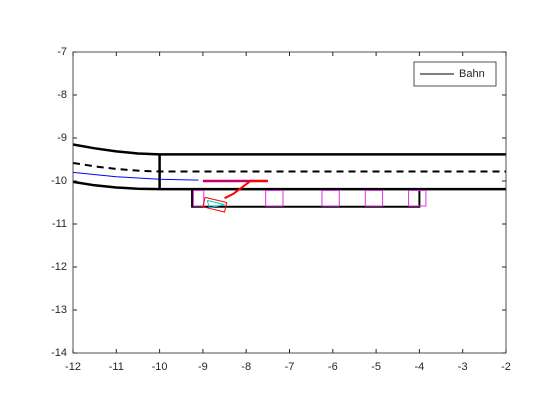 The width and height of the screenshot is (560, 420). Describe the element at coordinates (59, 224) in the screenshot. I see `y-tick-label: -11` at that location.